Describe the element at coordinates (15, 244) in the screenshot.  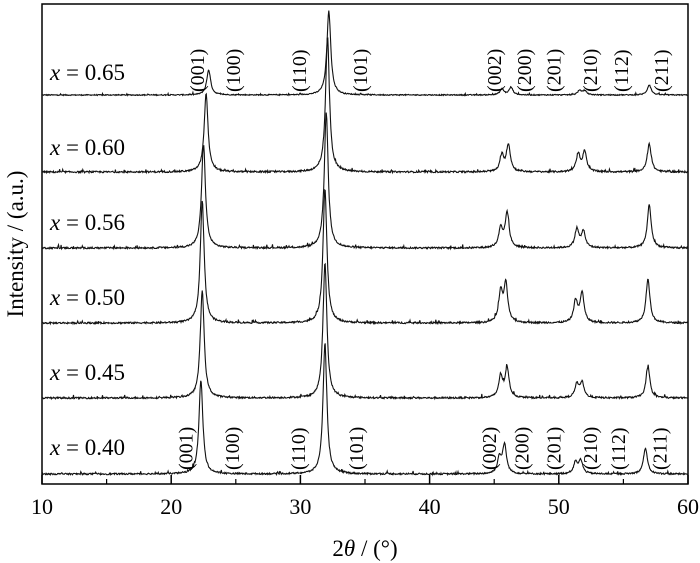
I see `y-axis-title: Intensity / (a.u.)` at that location.